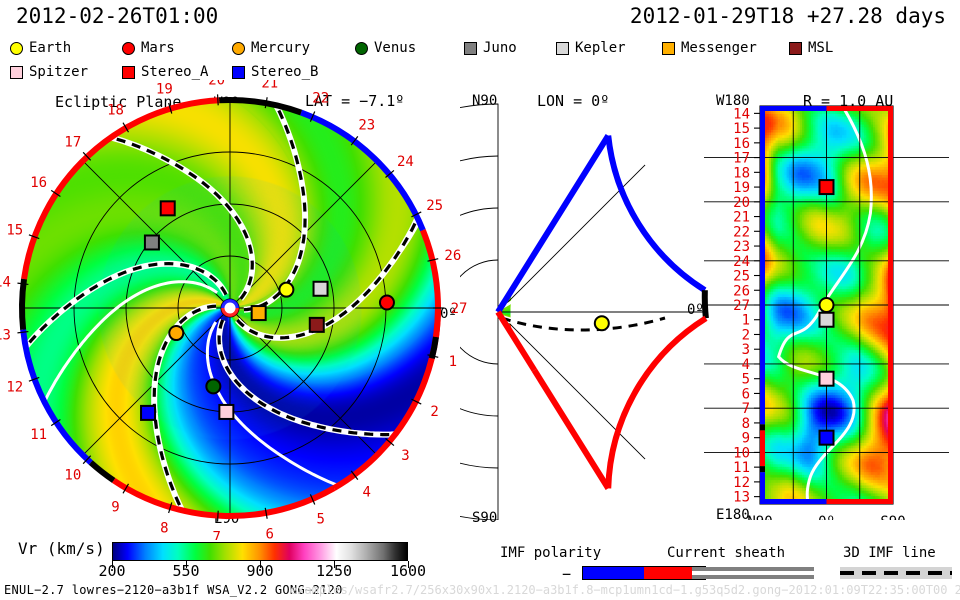 This screenshot has width=960, height=600. What do you see at coordinates (320, 288) in the screenshot?
I see `ecliptic-body-kepler-marker` at bounding box center [320, 288].